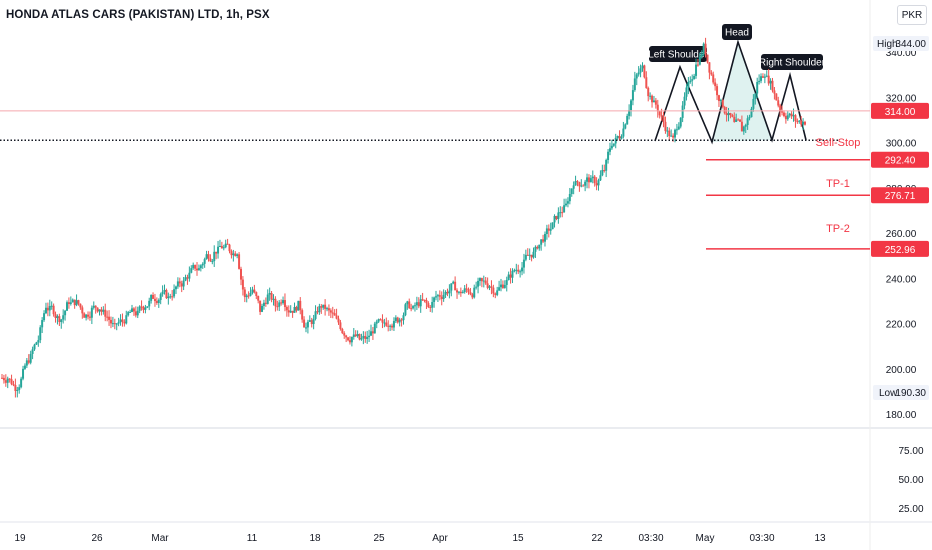 This screenshot has width=932, height=550. I want to click on y-tick-label: 240.00, so click(901, 279).